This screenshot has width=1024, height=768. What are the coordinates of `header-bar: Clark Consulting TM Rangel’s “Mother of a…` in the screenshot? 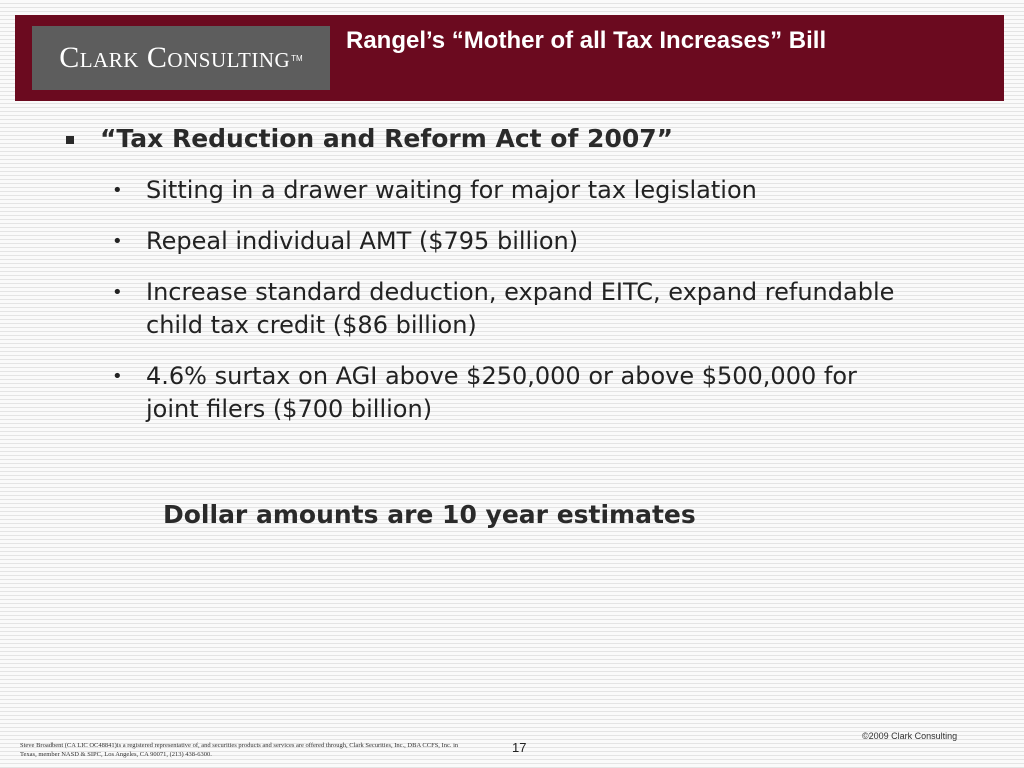 It's located at (509, 58).